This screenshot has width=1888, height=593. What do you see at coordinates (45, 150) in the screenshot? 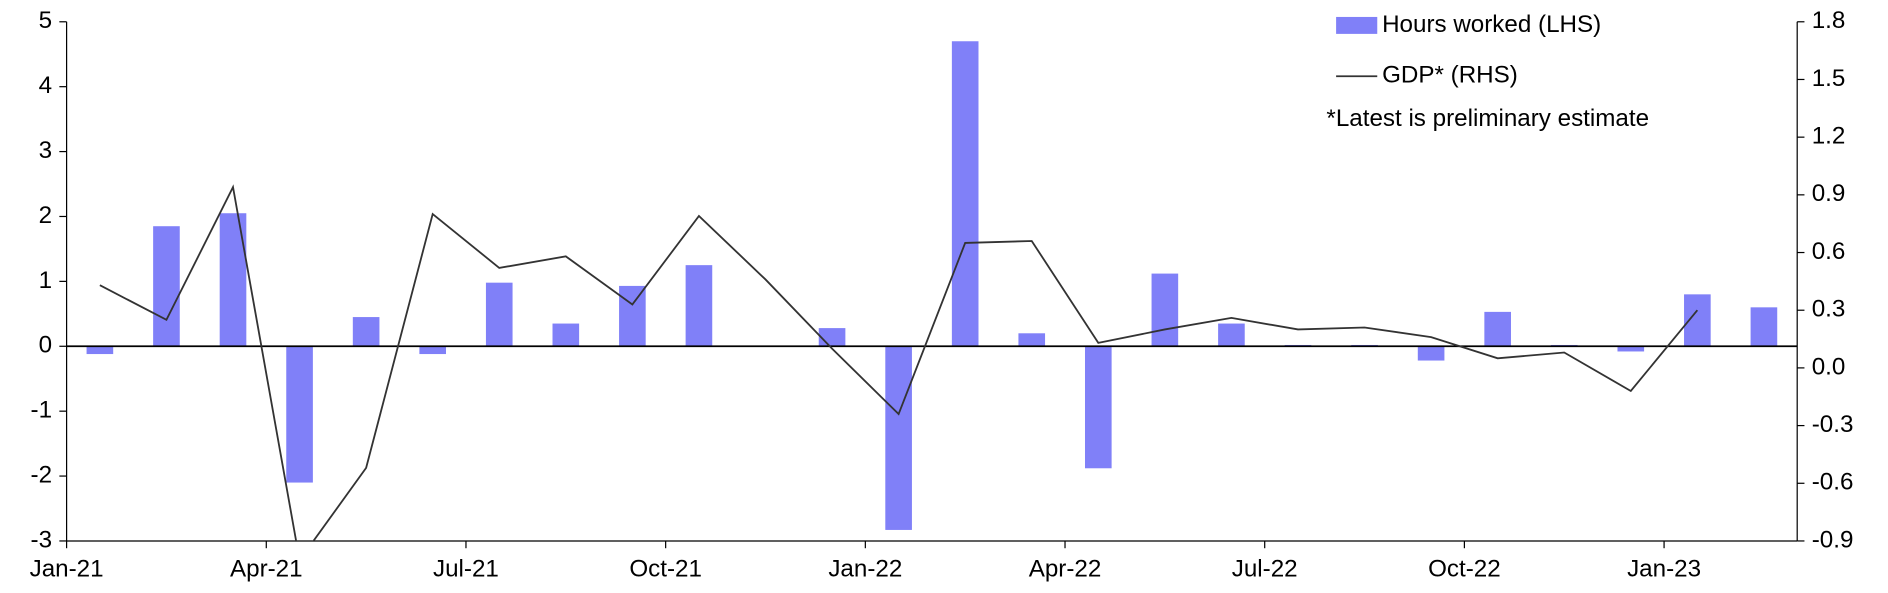
I see `y-tick-label: 3` at bounding box center [45, 150].